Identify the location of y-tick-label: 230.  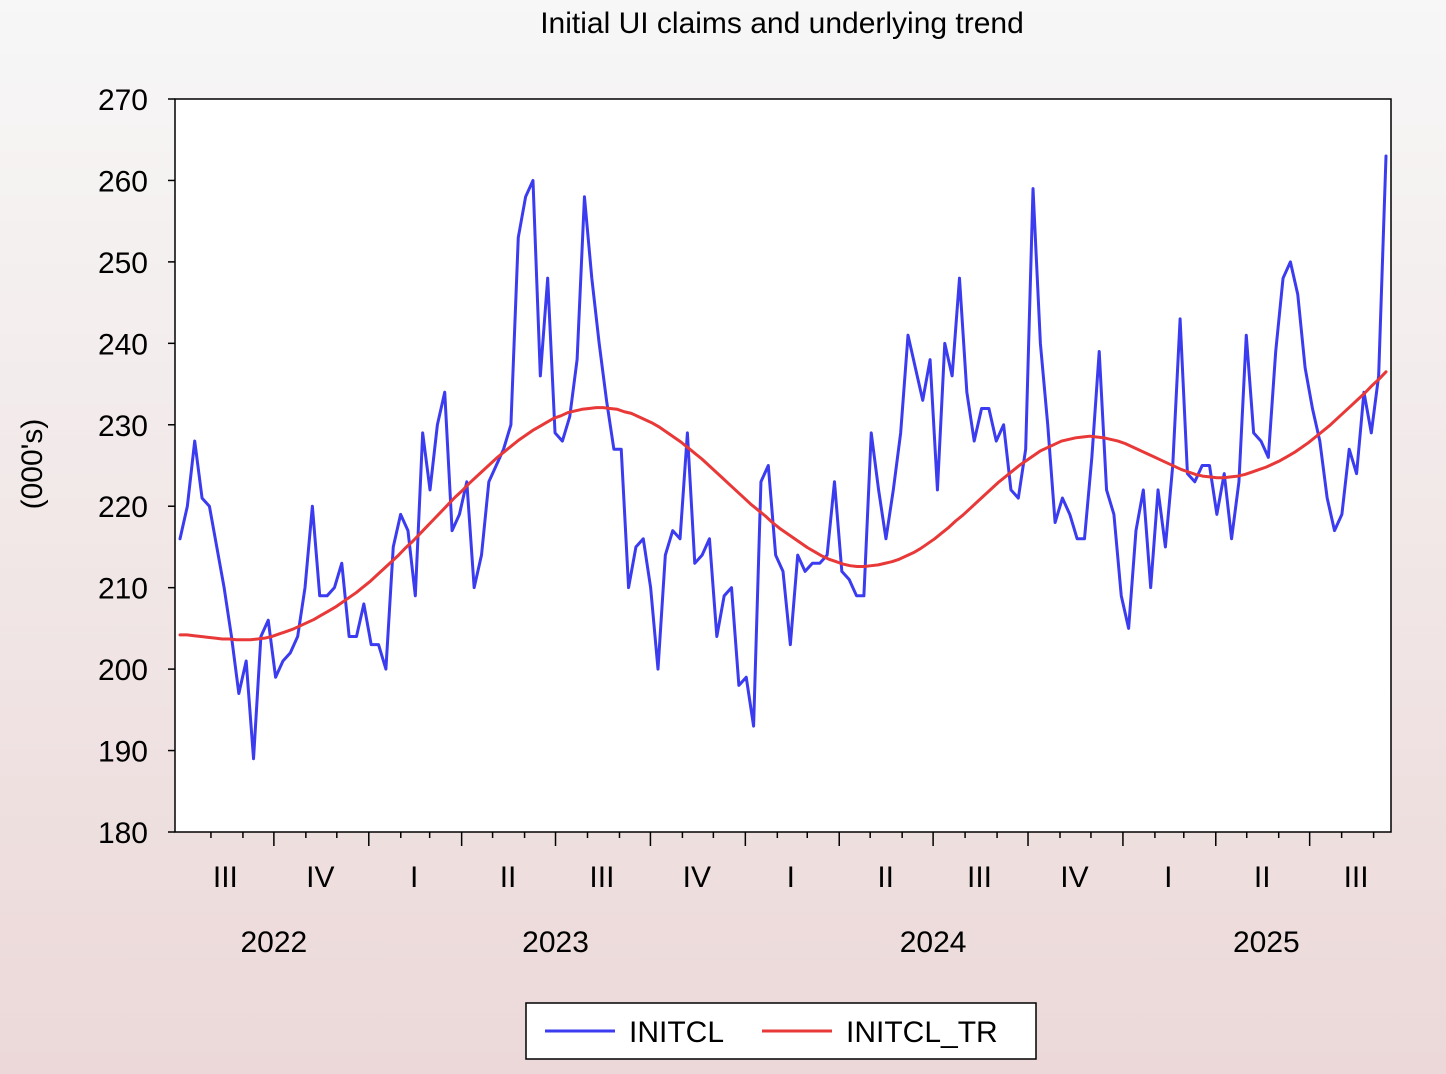
(123, 426).